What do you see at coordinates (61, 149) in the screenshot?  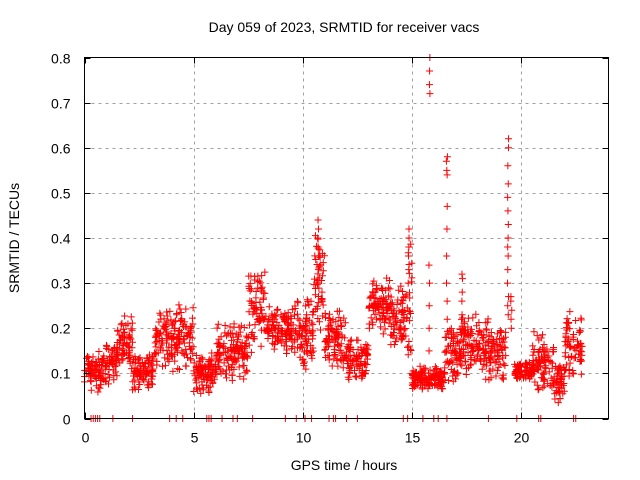 I see `y-tick-label: 0.6` at bounding box center [61, 149].